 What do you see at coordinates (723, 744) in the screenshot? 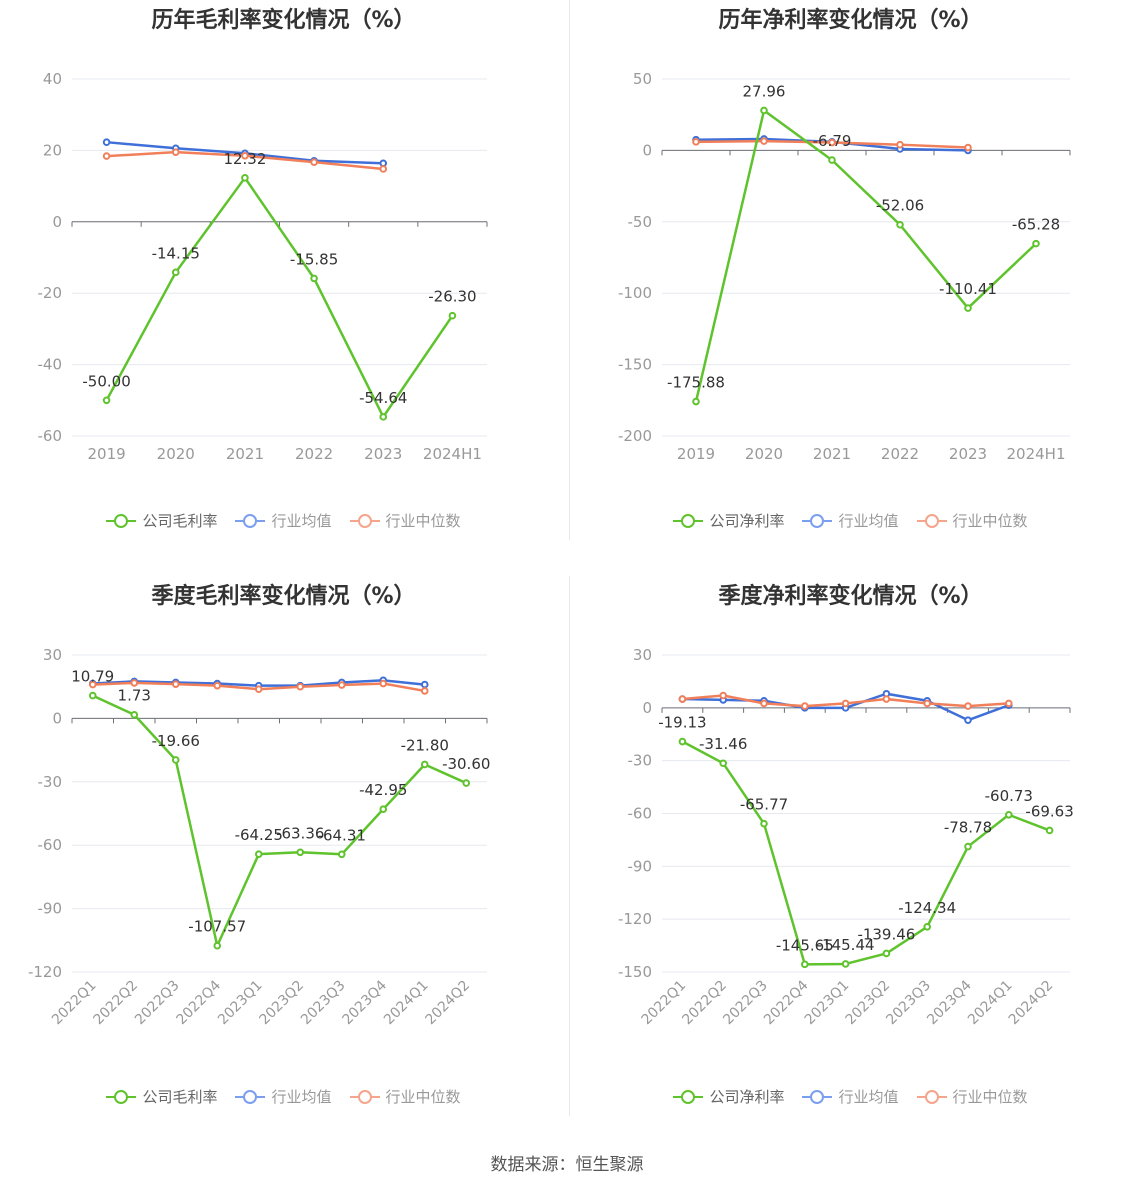
I see `data-label: -31.46` at bounding box center [723, 744].